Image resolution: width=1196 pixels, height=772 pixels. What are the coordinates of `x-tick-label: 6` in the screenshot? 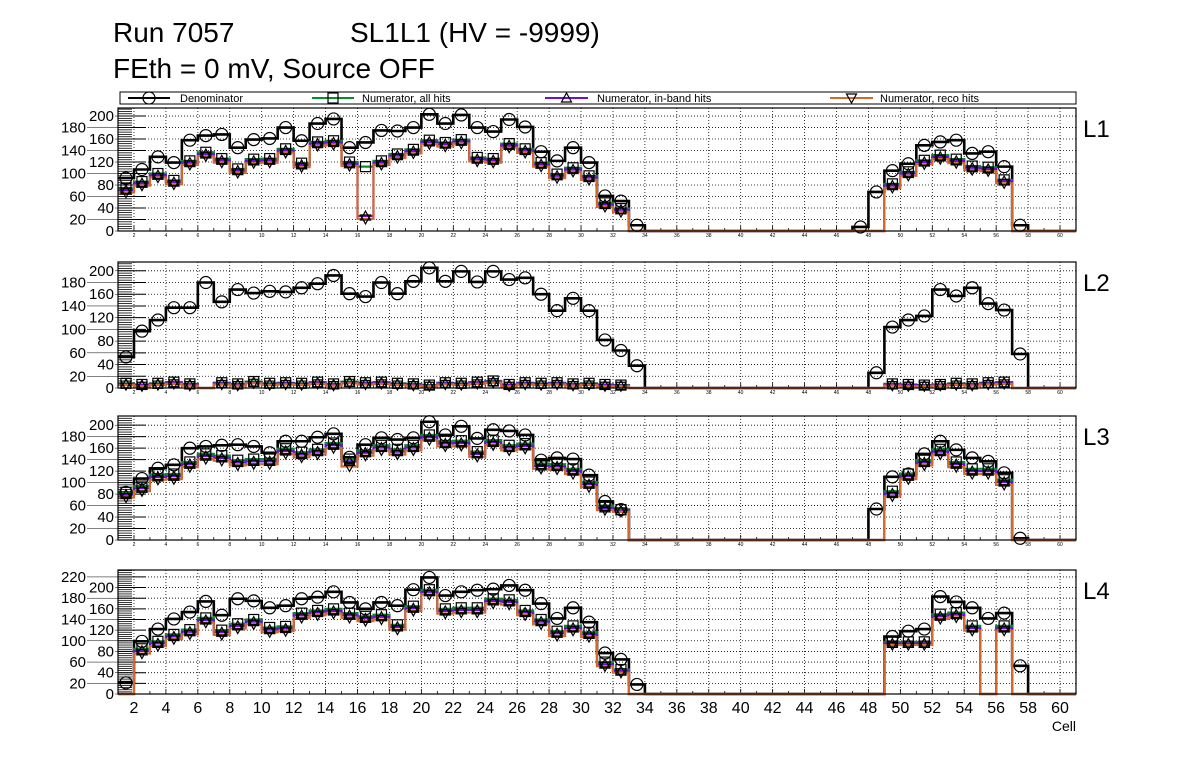 It's located at (197, 545).